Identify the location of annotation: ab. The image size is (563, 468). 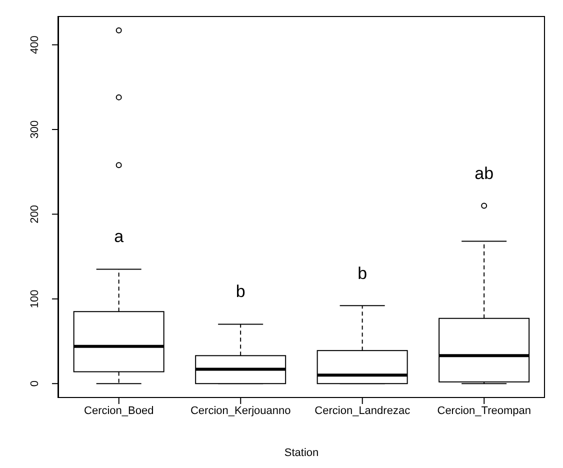
(484, 174).